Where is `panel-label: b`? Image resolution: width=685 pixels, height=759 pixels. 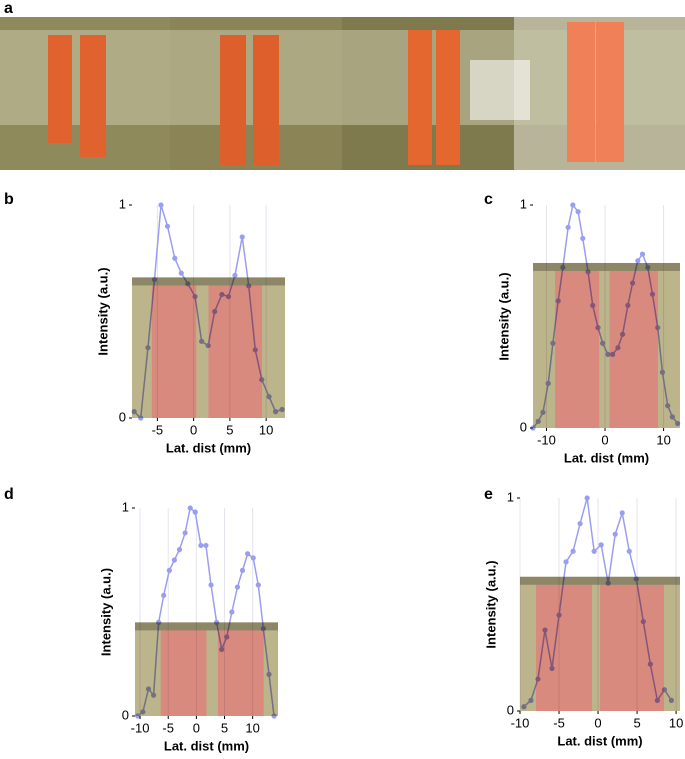 panel-label: b is located at coordinates (9, 199).